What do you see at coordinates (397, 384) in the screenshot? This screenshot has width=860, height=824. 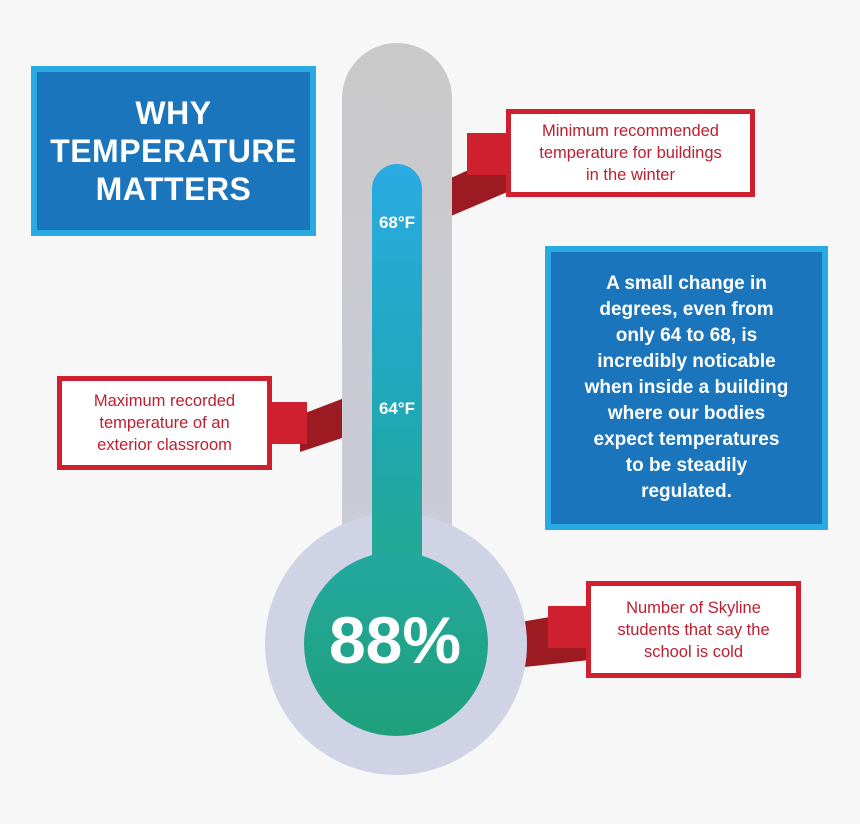 I see `inner-tube` at bounding box center [397, 384].